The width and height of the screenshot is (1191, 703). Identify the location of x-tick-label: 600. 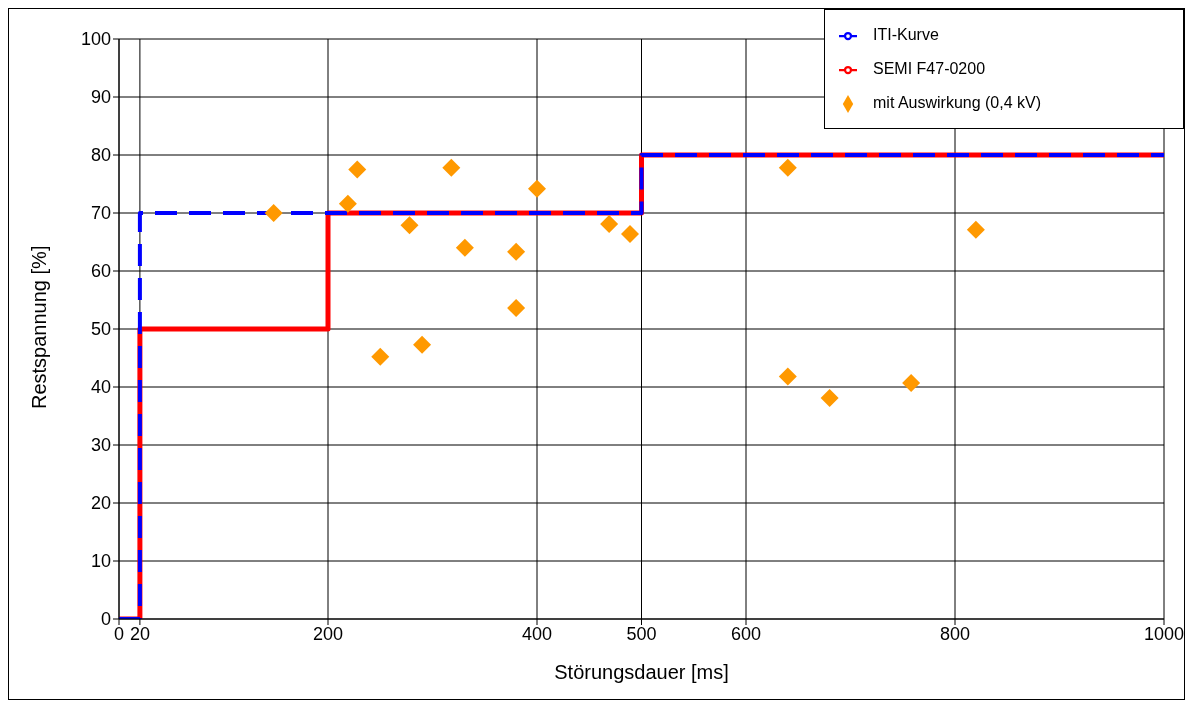
(746, 633).